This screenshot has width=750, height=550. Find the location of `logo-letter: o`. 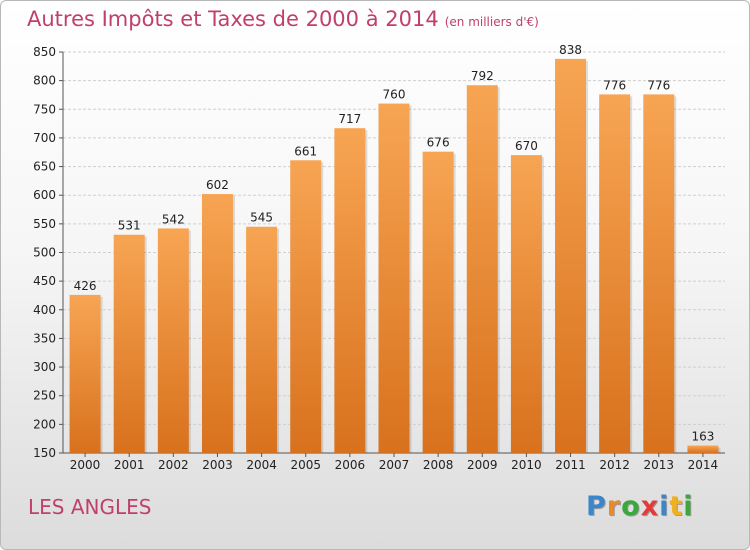

logo-letter: o is located at coordinates (631, 506).